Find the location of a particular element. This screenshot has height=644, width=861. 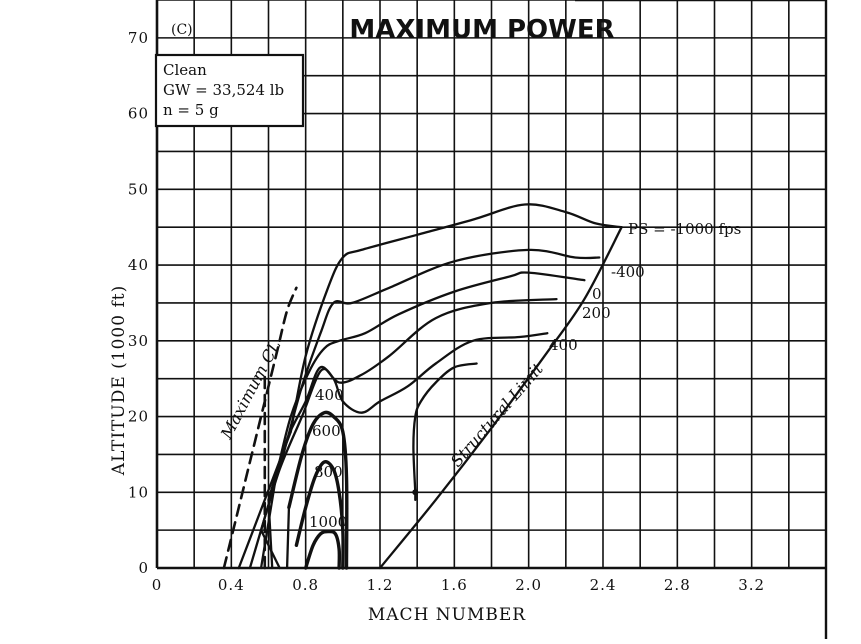

x-axis-title: MACH NUMBER is located at coordinates (447, 615).